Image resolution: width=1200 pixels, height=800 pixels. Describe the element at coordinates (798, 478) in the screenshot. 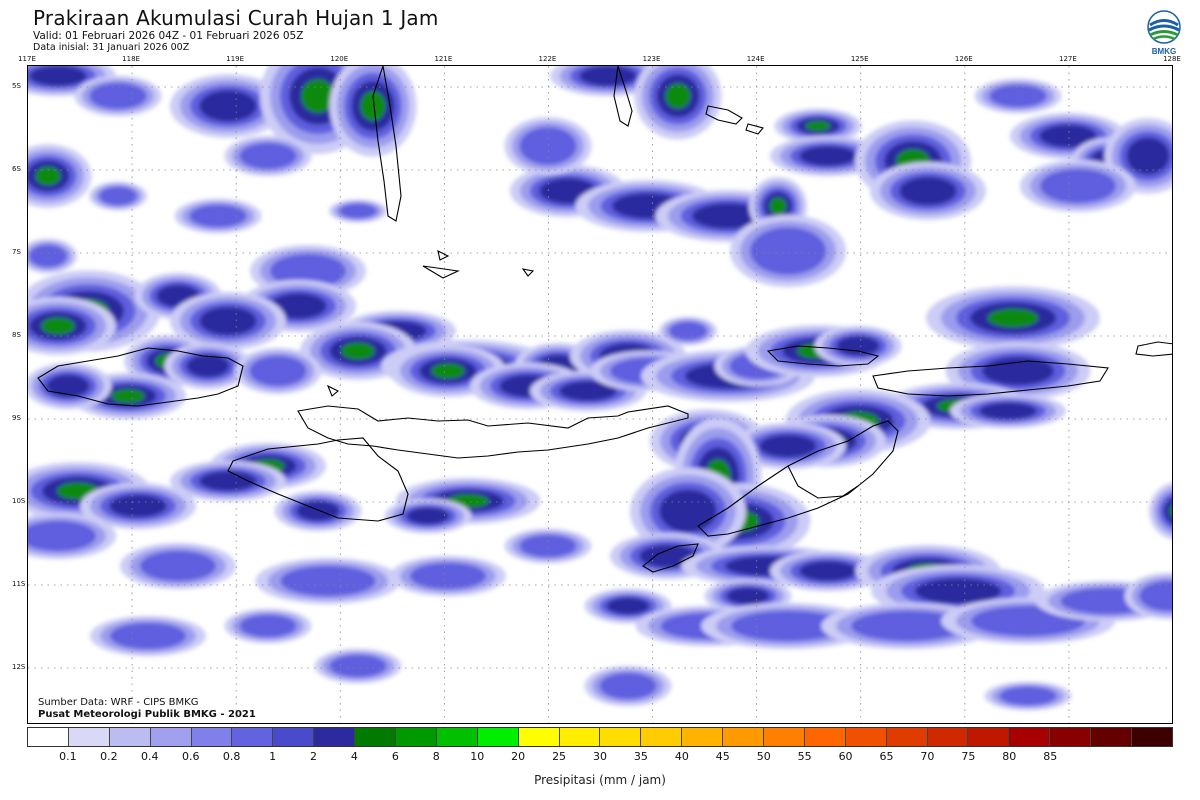

I see `timor-island` at that location.